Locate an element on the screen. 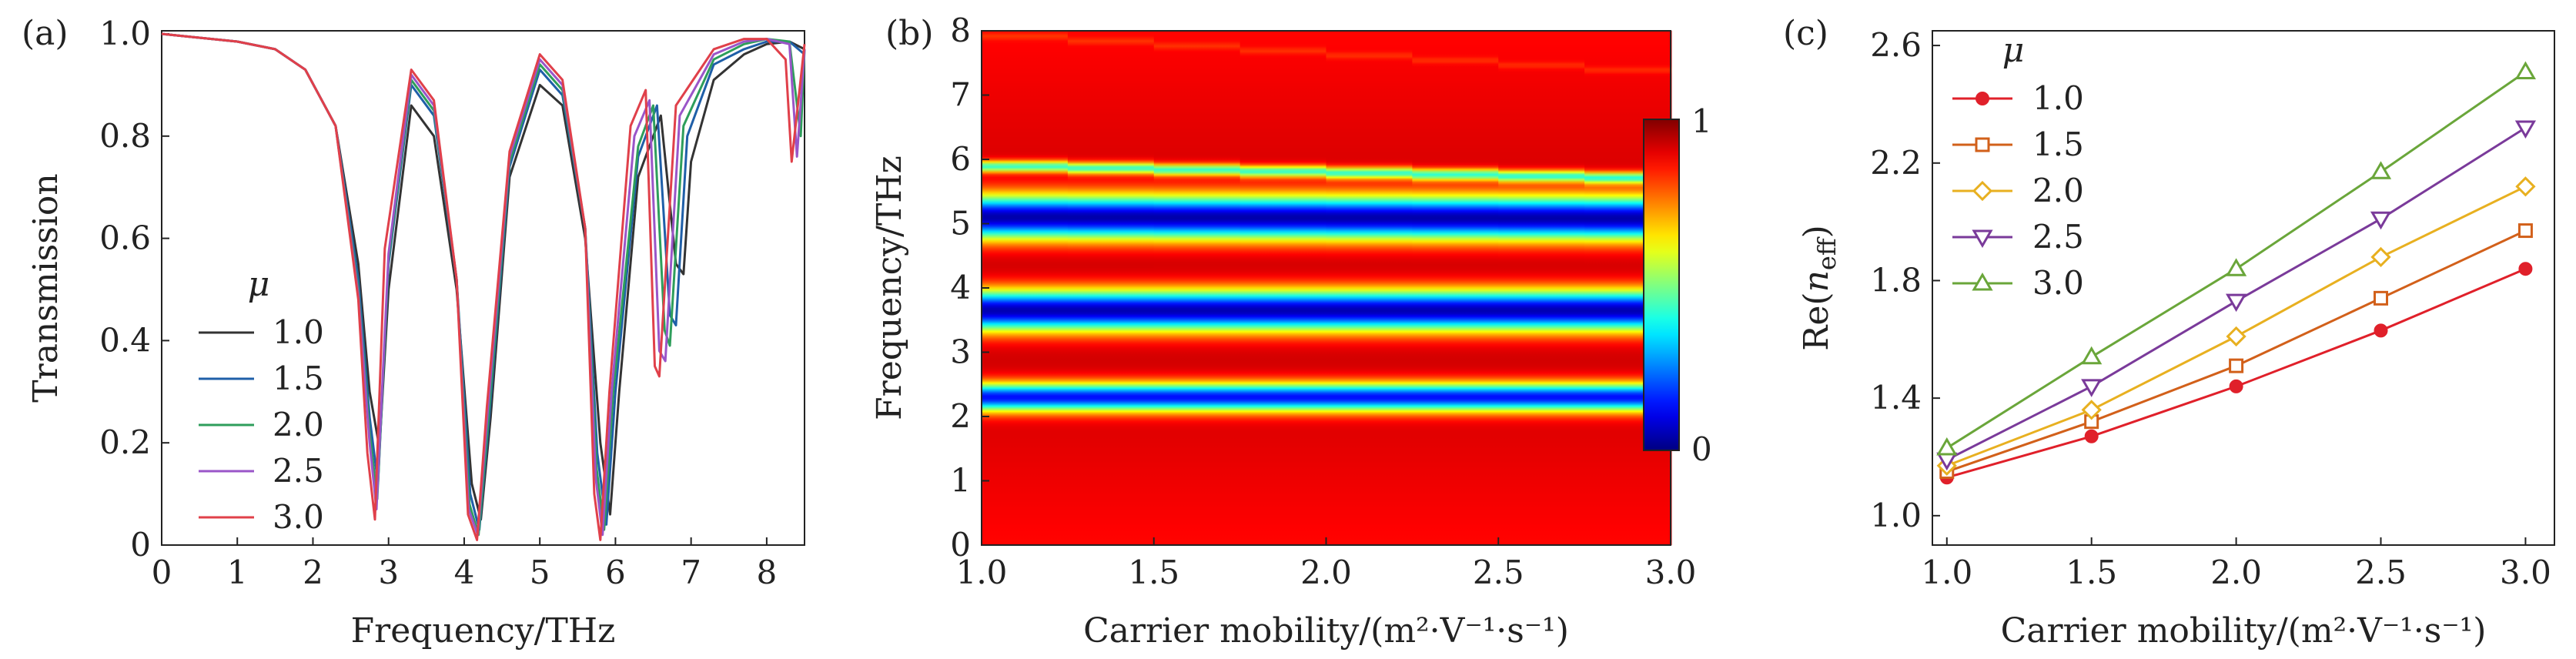  a-legend-label-2.0: 2.0 is located at coordinates (298, 424).